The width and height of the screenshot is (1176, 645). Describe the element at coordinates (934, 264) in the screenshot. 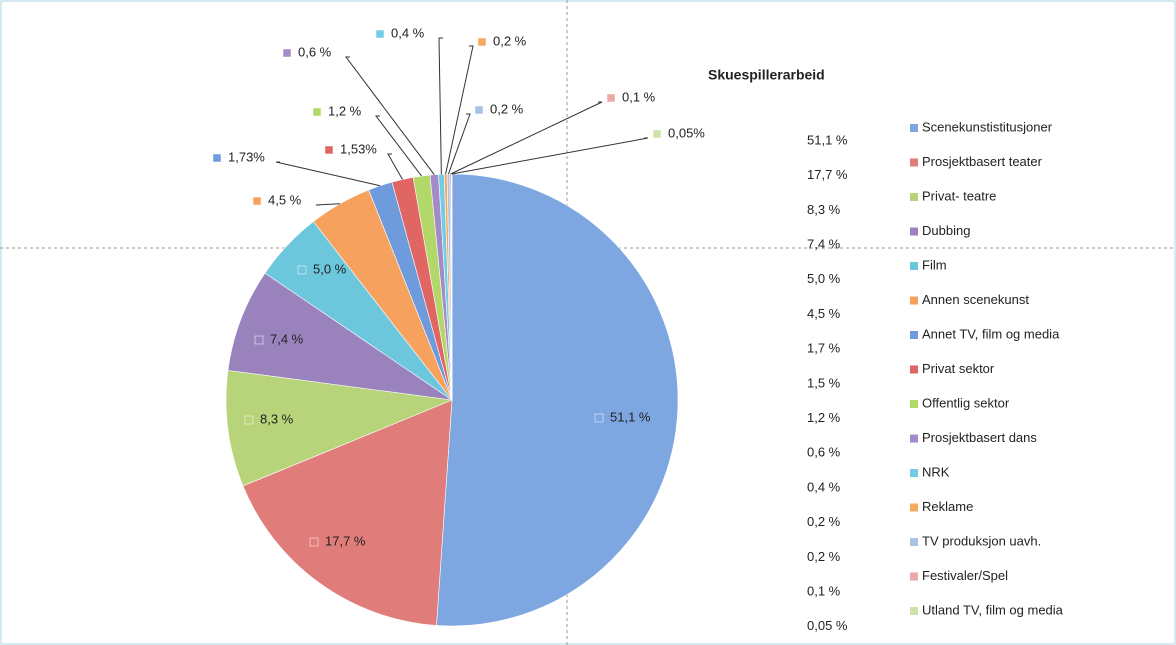

I see `legend-label: Film` at that location.